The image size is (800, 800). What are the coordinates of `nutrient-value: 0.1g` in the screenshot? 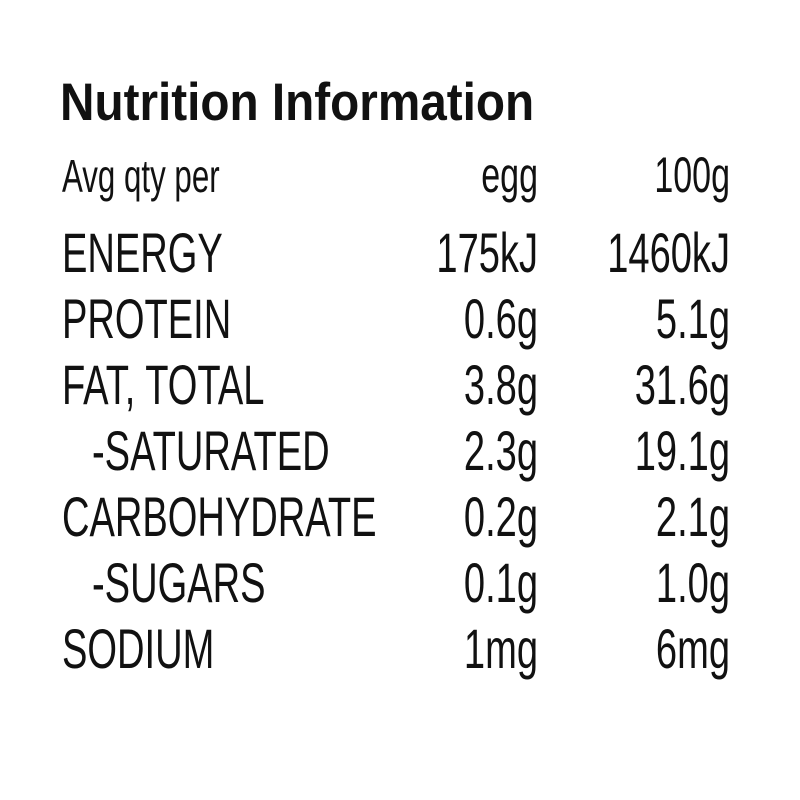 It's located at (501, 584).